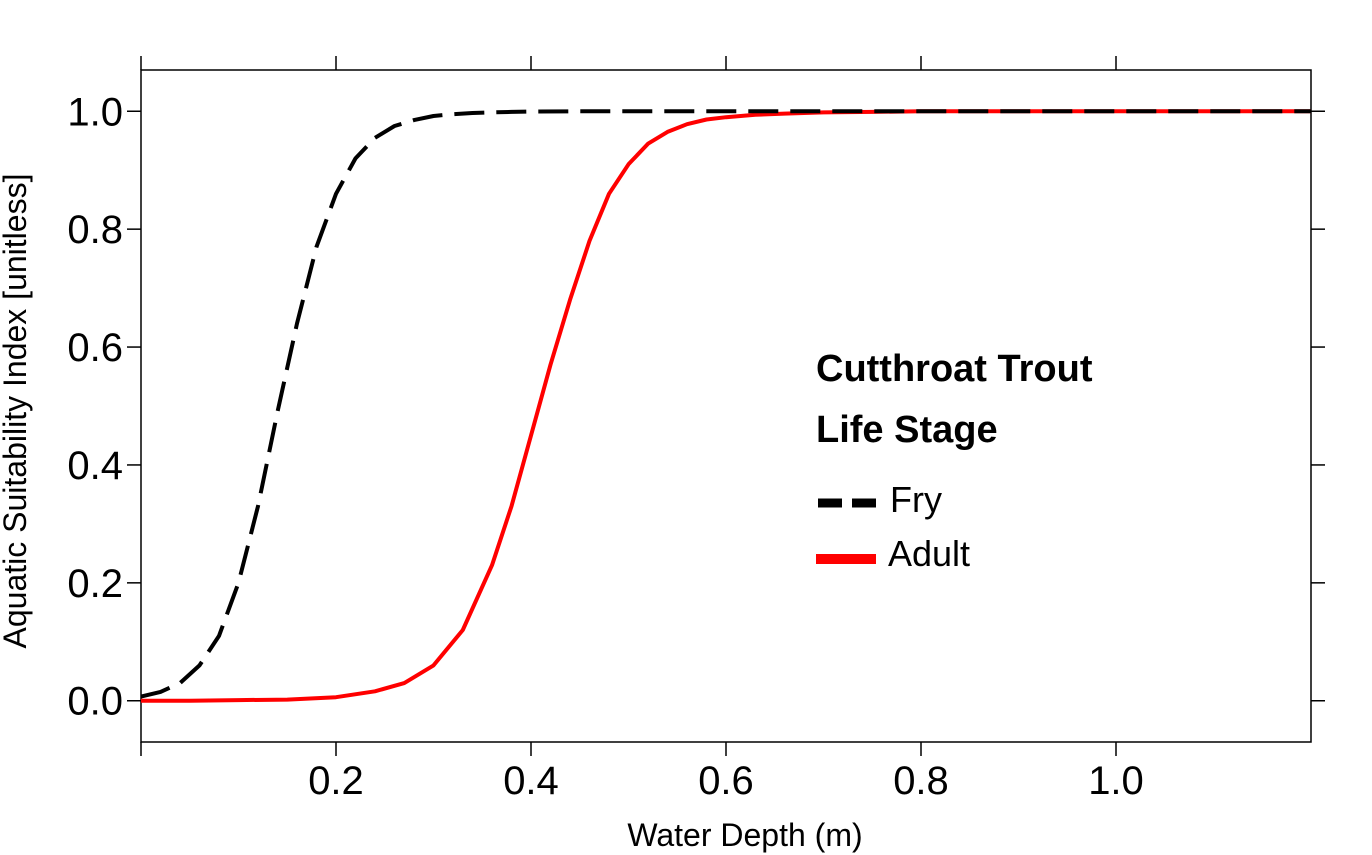  I want to click on y-tick-label: 0.6, so click(95, 348).